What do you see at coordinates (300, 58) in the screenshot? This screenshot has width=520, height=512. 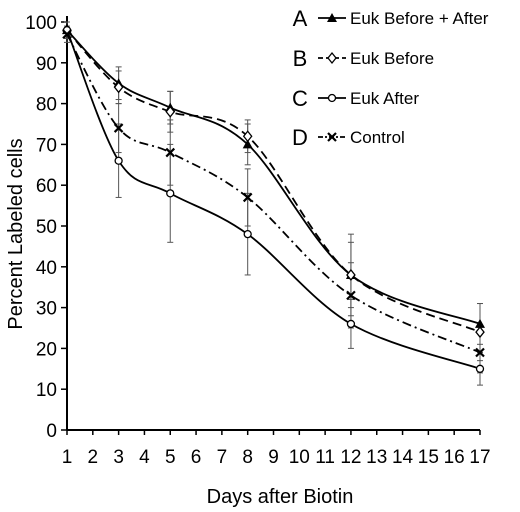 I see `legend-letter: B` at bounding box center [300, 58].